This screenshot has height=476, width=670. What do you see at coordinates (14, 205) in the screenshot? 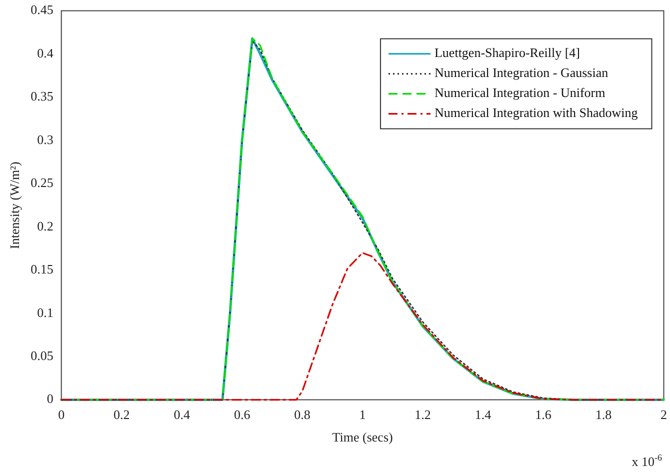
I see `y-axis-title: Intensity (W/m²)` at bounding box center [14, 205].